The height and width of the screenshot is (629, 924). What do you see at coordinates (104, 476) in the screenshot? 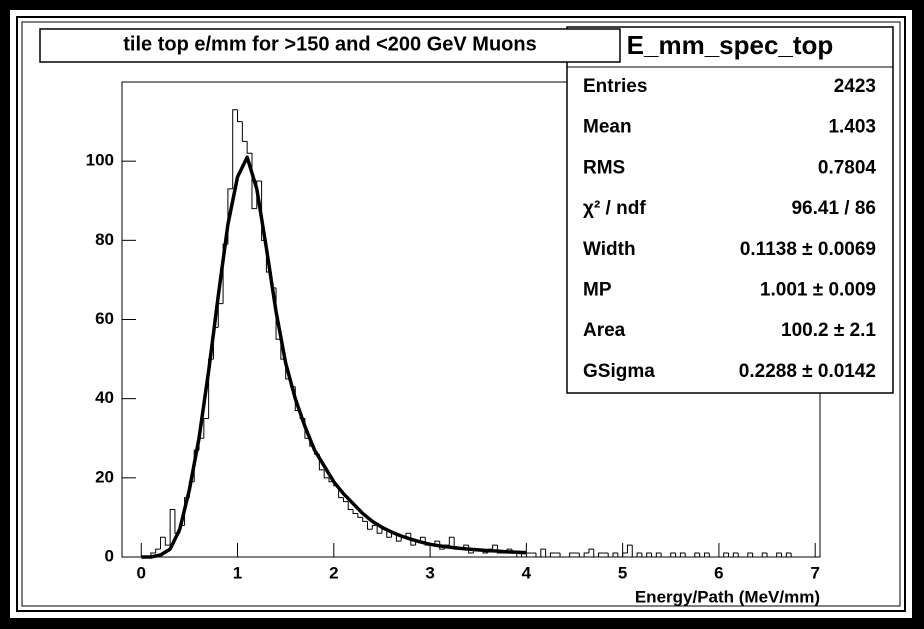
I see `y-tick-label: 20` at bounding box center [104, 476].